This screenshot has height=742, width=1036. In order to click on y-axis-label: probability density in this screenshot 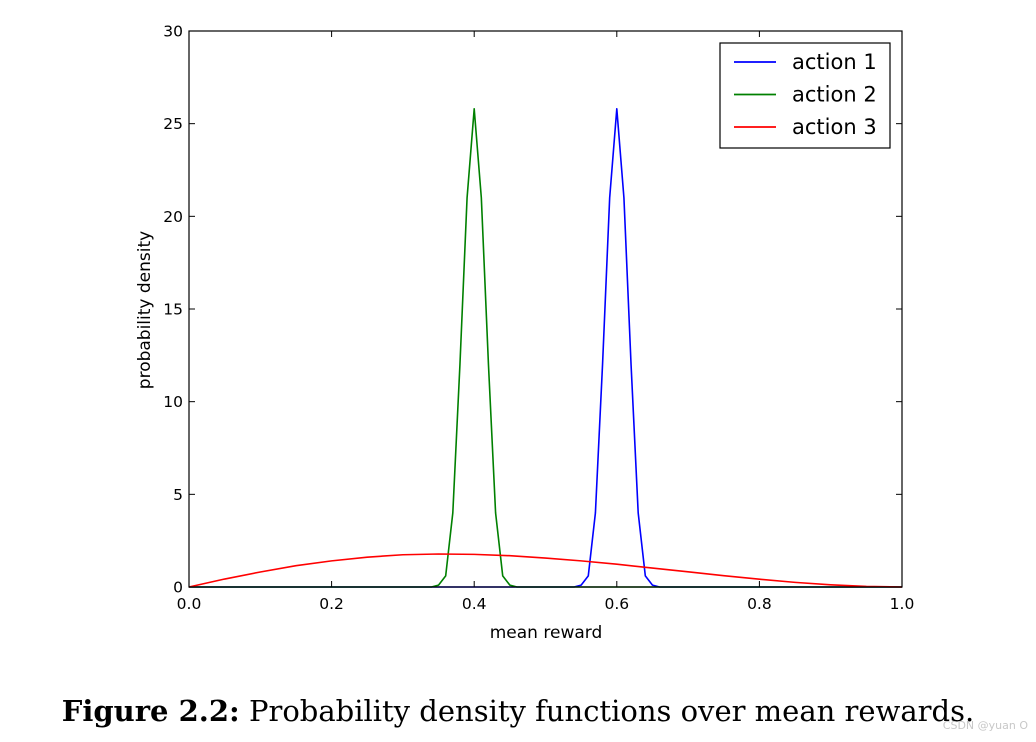, I will do `click(145, 310)`.